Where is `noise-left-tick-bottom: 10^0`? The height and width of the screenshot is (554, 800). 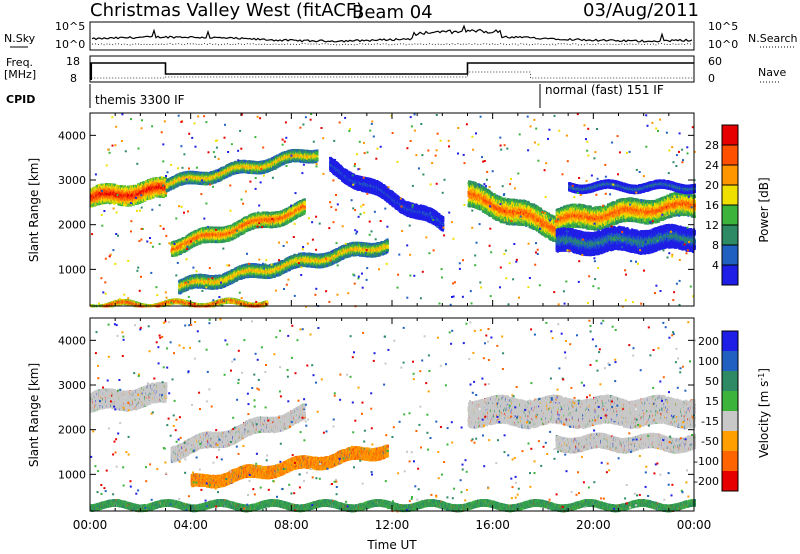
noise-left-tick-bottom: 10^0 is located at coordinates (70, 44).